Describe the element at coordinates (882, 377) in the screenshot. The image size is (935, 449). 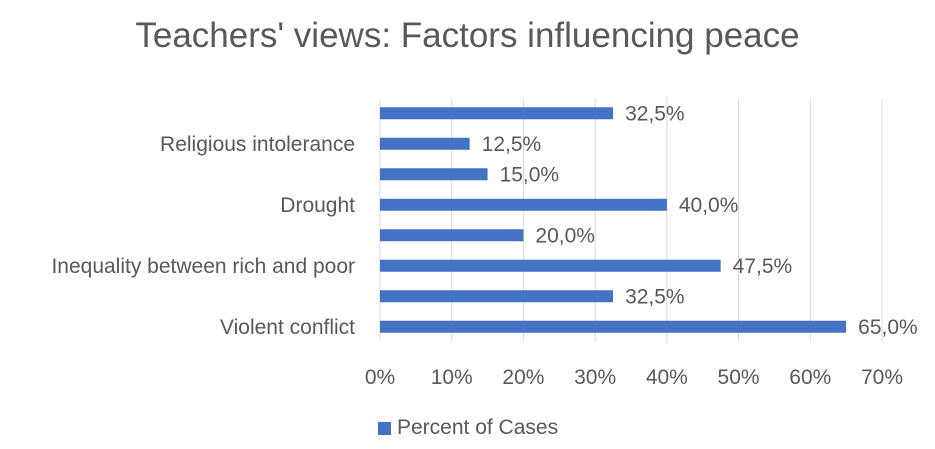
I see `x-tick-label: 70%` at that location.